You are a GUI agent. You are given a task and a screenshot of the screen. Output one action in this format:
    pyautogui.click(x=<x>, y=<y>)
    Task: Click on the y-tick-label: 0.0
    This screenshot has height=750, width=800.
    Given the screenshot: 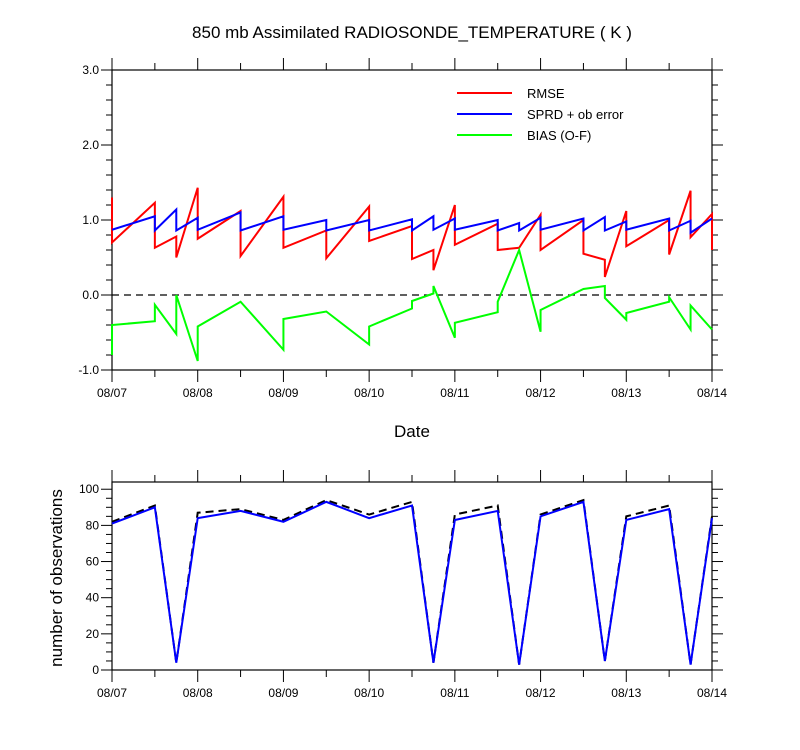 What is the action you would take?
    pyautogui.click(x=90, y=295)
    